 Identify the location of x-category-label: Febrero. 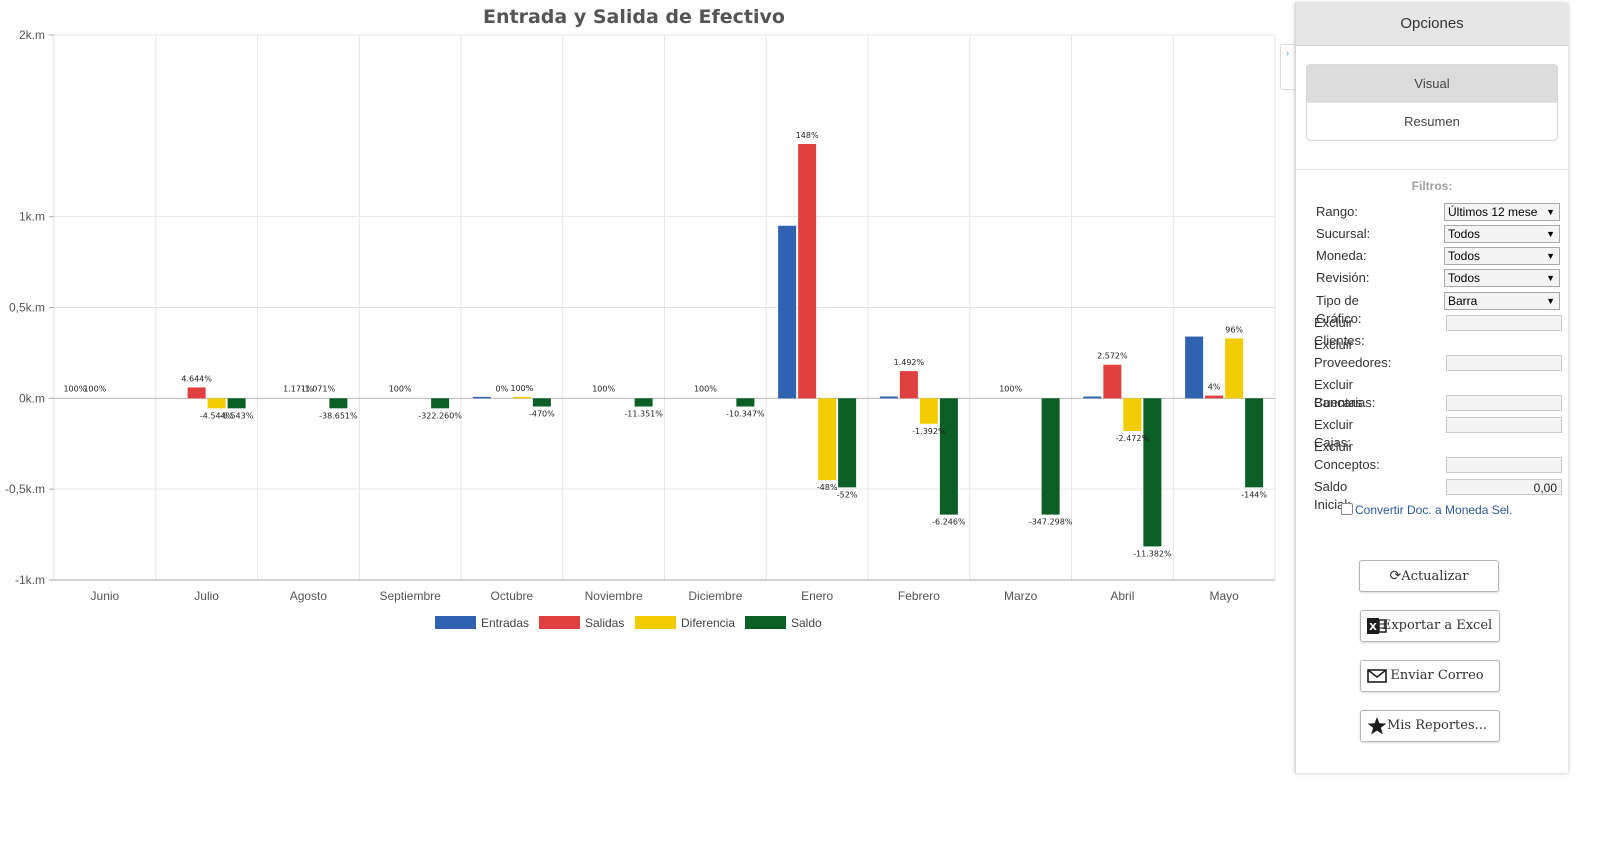
(919, 596).